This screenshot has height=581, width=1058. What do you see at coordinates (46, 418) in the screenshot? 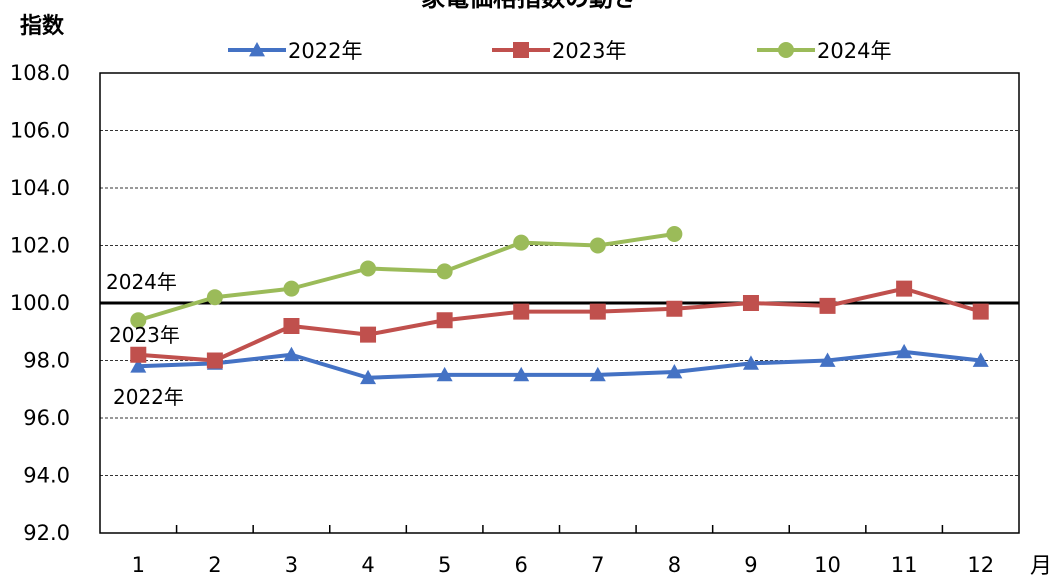
I see `y-tick-label: 96.0` at bounding box center [46, 418].